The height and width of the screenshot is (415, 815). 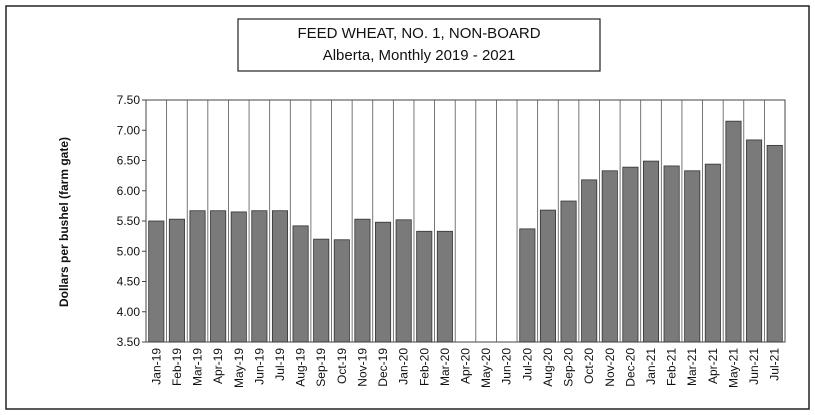 I want to click on x-tick-label: Feb-21, so click(x=672, y=367).